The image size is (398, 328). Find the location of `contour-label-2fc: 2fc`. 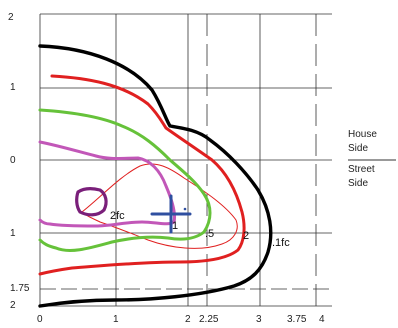

contour-label-2fc: 2fc is located at coordinates (117, 216).